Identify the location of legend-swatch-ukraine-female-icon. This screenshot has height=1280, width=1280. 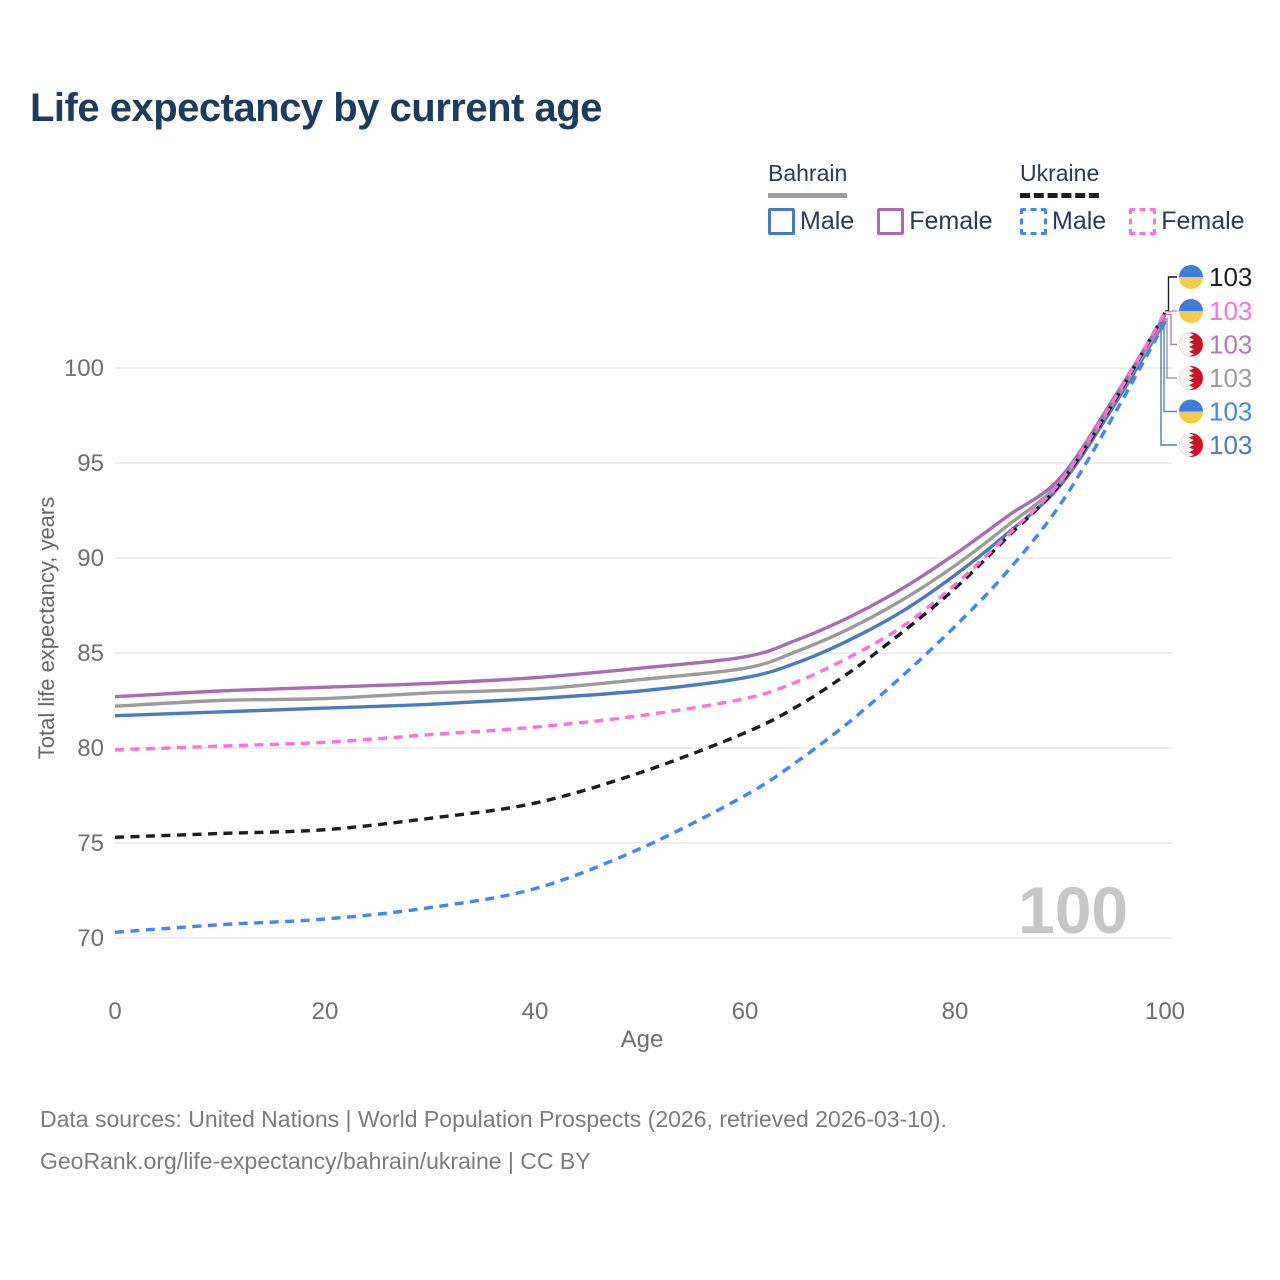
(1143, 221).